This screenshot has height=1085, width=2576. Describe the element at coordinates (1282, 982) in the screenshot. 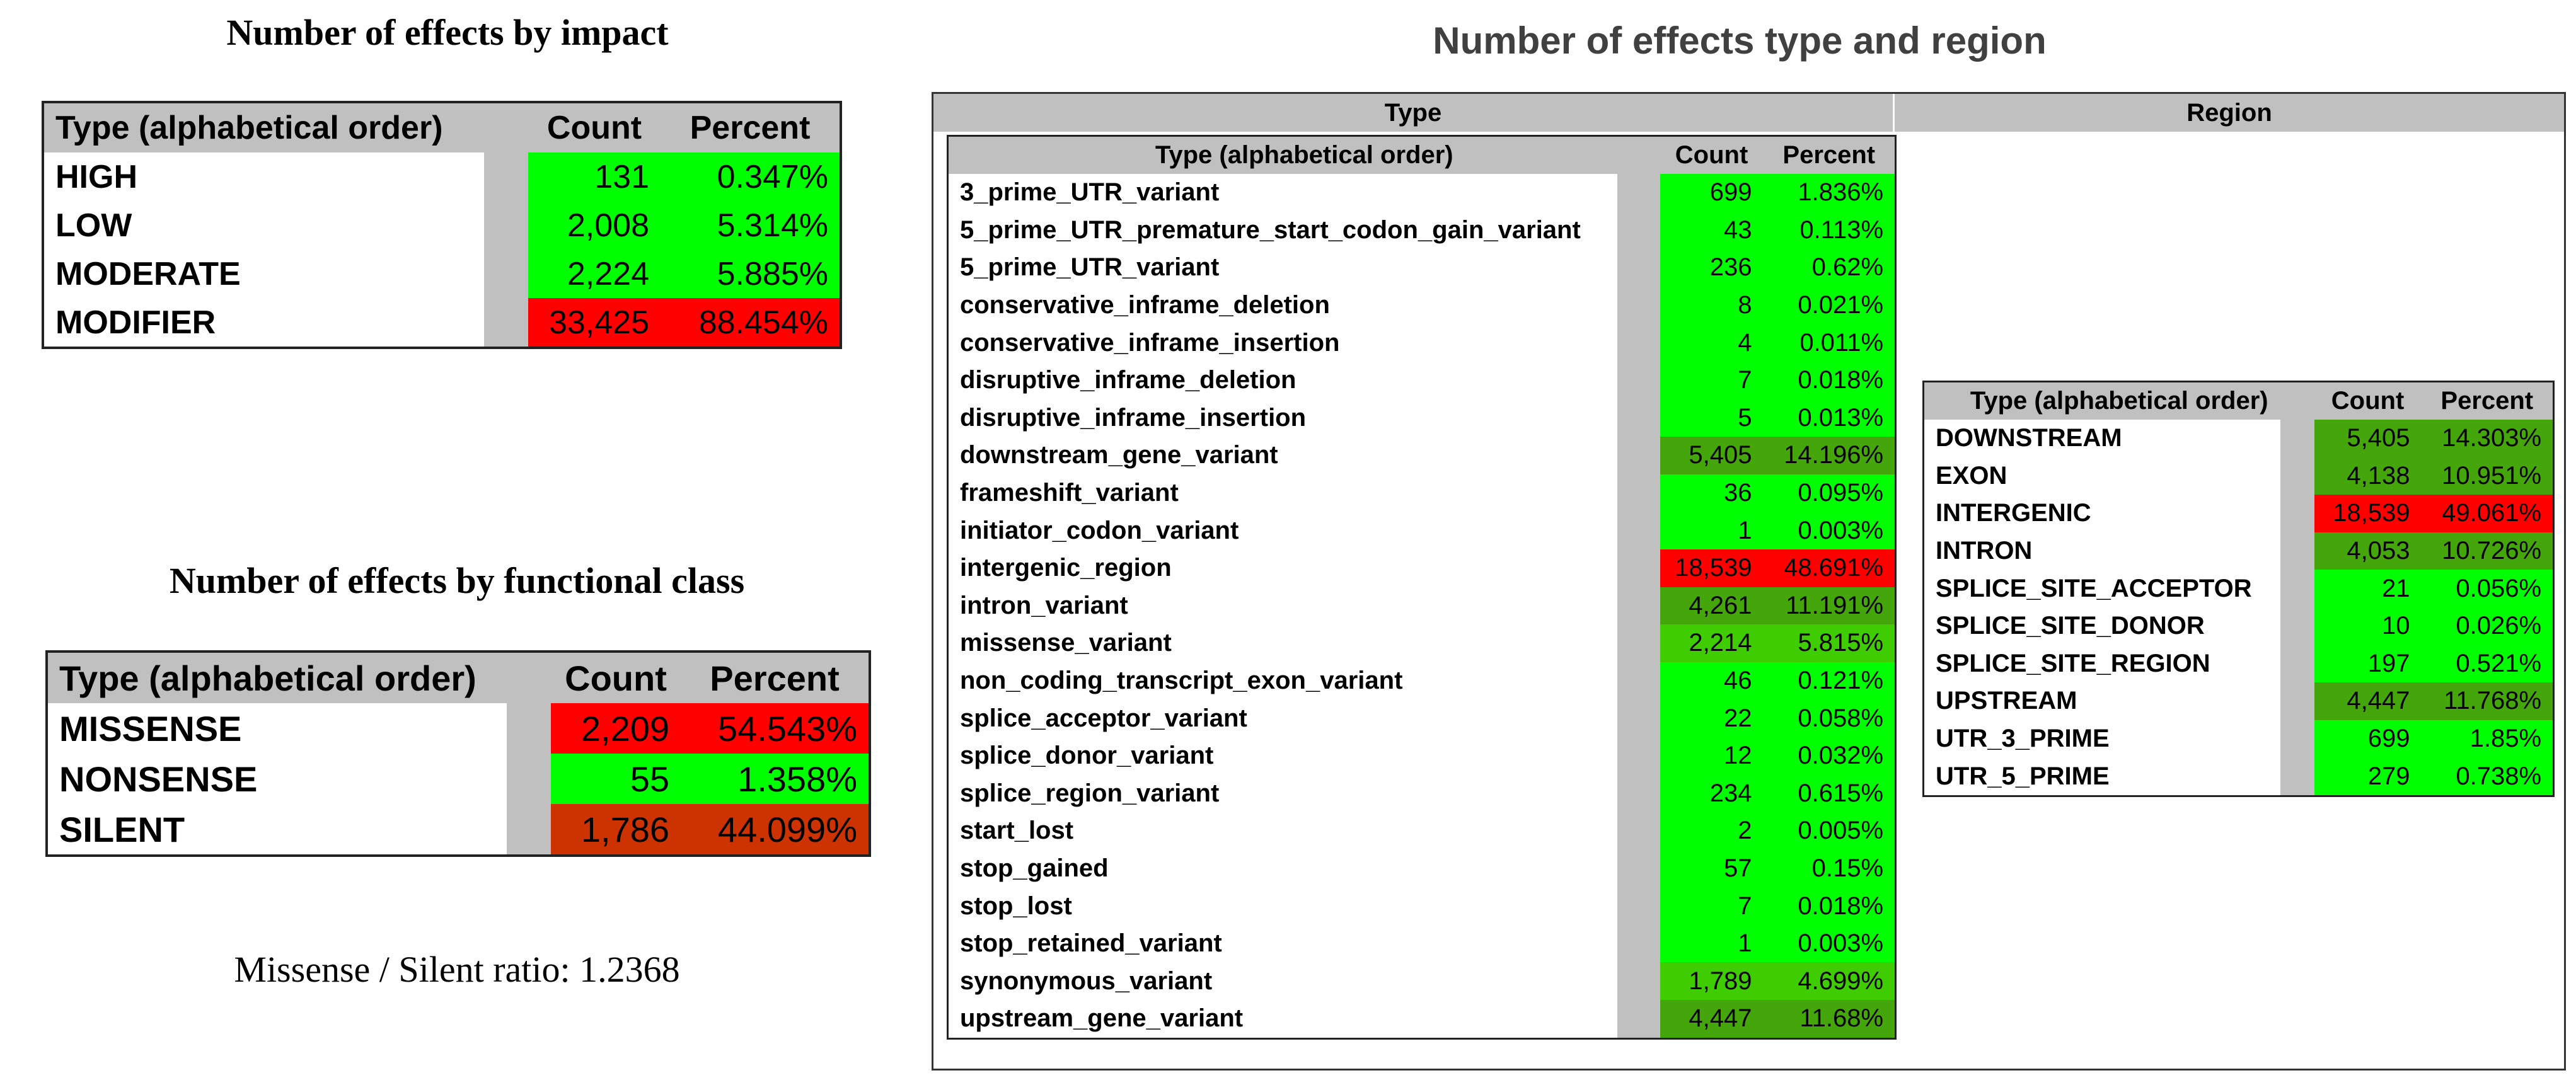

I see `row-type-cell: synonymous_variant` at that location.